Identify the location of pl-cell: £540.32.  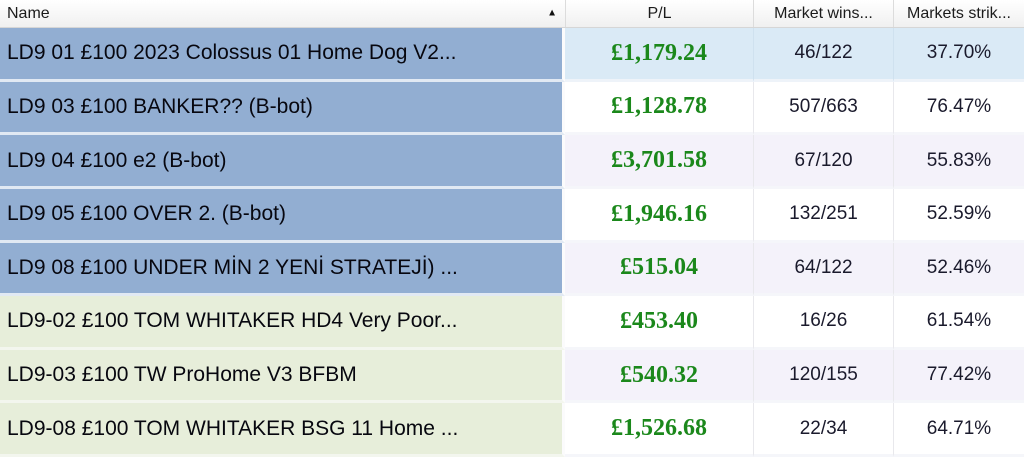
(659, 376).